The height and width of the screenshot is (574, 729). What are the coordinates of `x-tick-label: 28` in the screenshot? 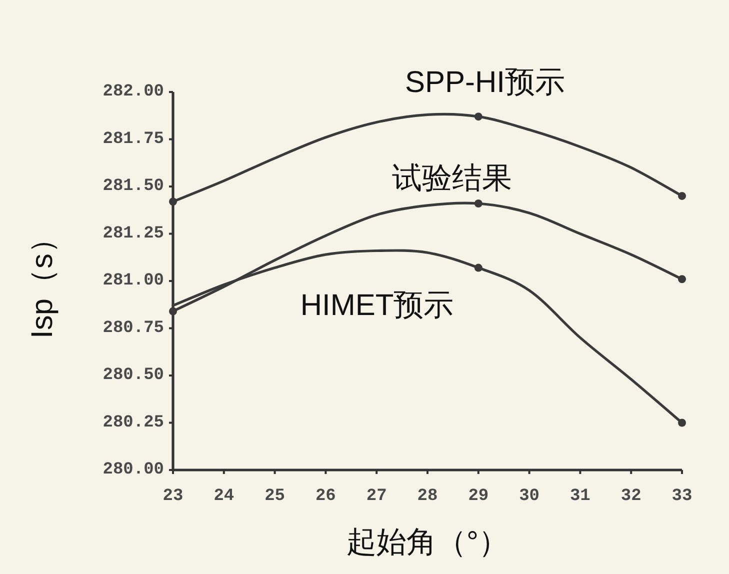 It's located at (427, 496).